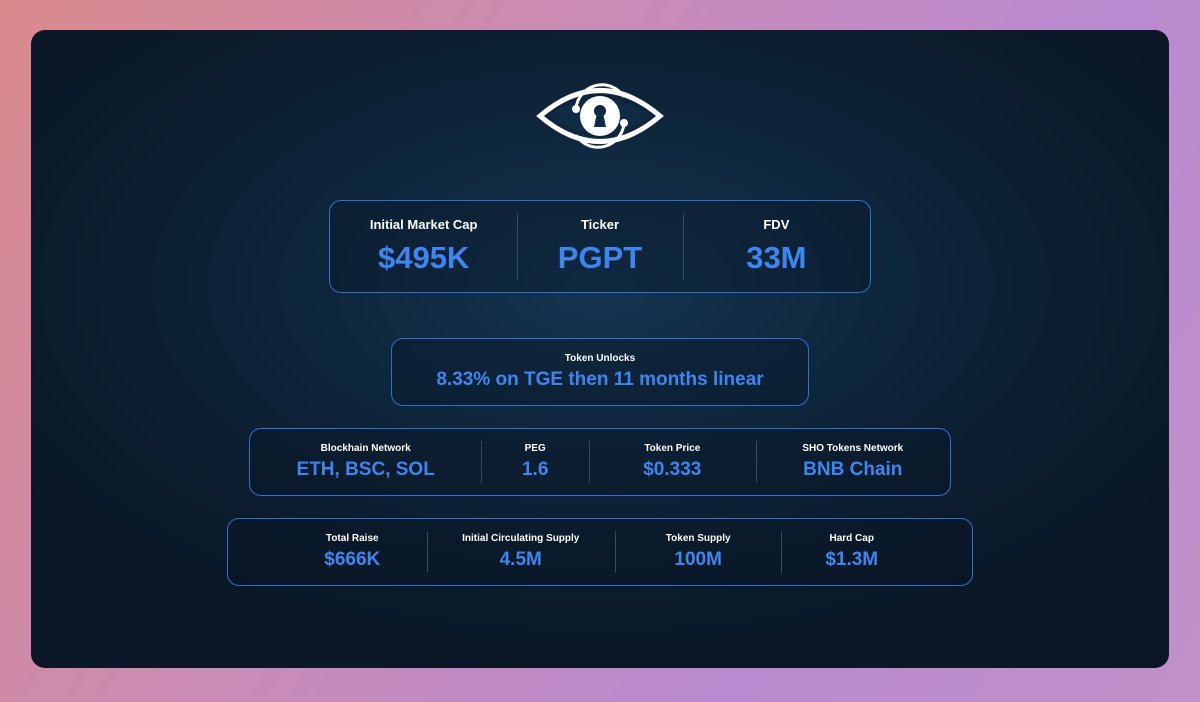  I want to click on fdv: FDV 33M, so click(776, 246).